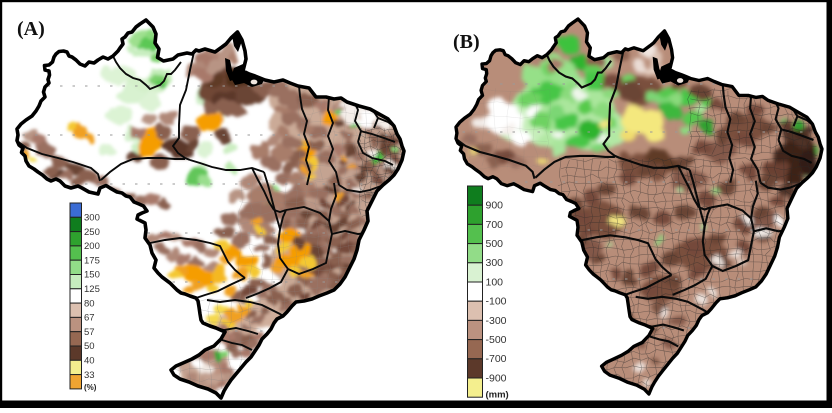  Describe the element at coordinates (496, 340) in the screenshot. I see `svg-text: -500` at that location.